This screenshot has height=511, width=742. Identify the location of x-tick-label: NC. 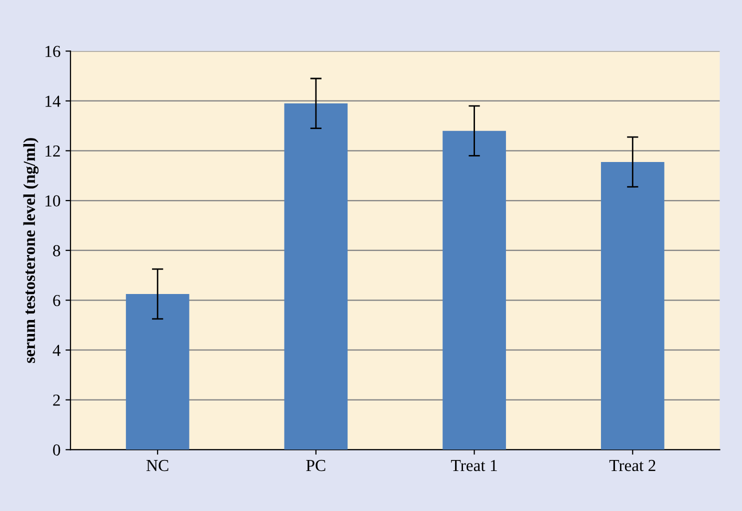
(157, 466).